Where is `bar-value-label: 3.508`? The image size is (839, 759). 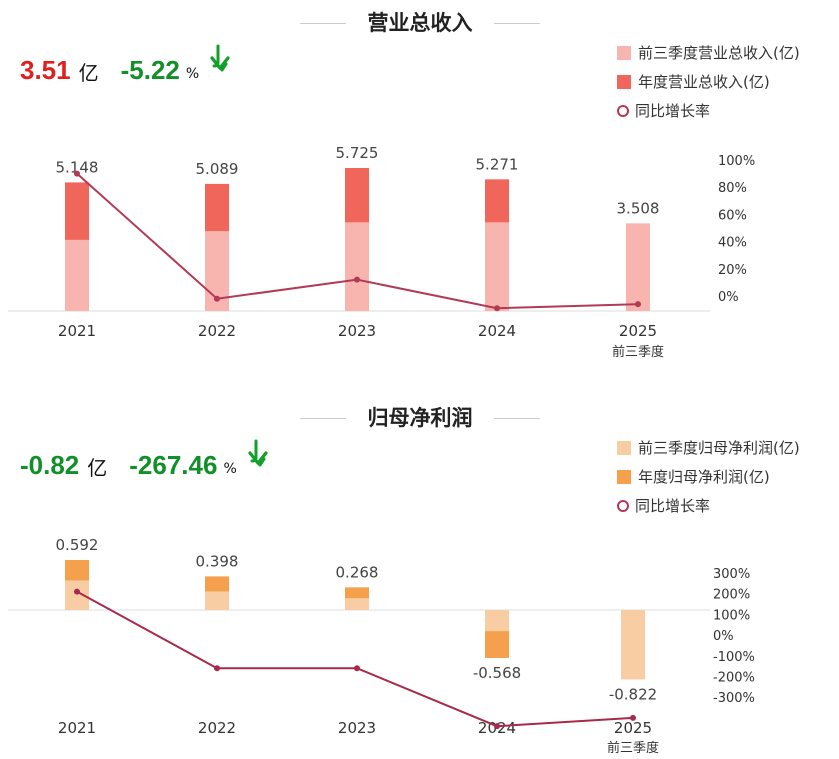 bar-value-label: 3.508 is located at coordinates (638, 208).